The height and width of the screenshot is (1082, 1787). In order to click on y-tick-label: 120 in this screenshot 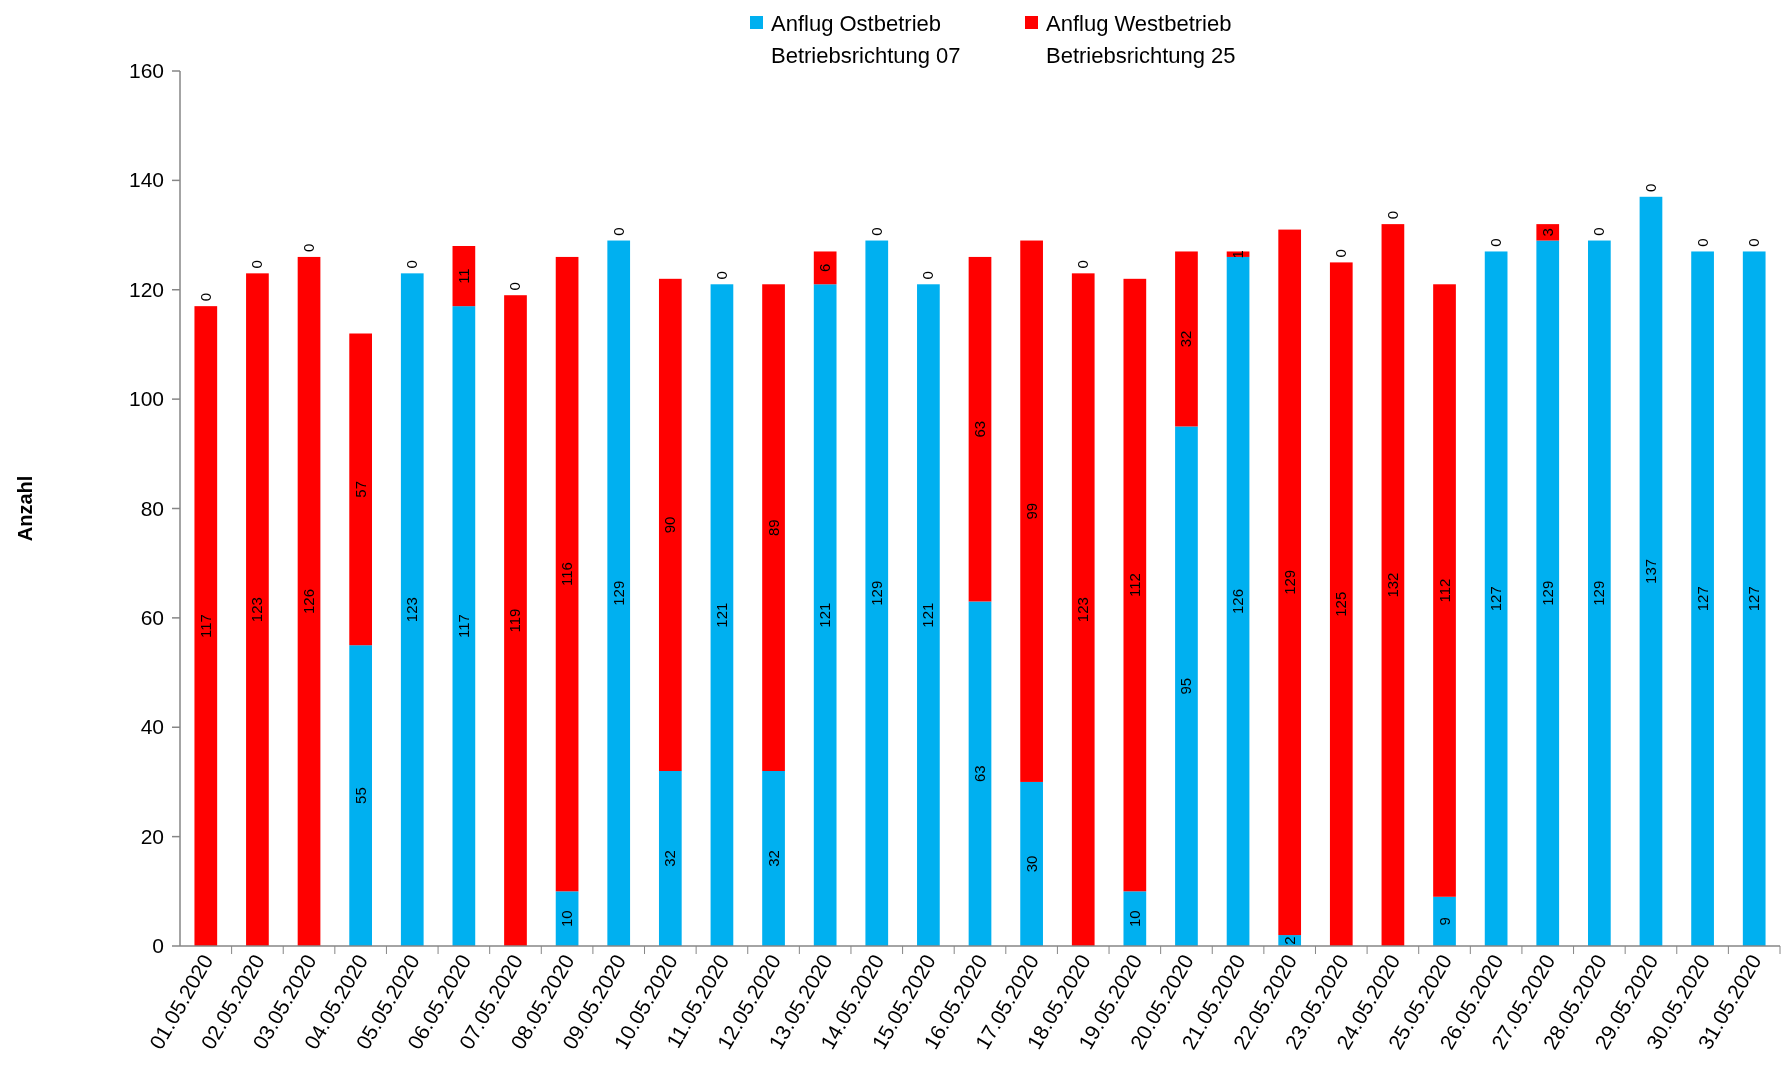, I will do `click(146, 289)`.